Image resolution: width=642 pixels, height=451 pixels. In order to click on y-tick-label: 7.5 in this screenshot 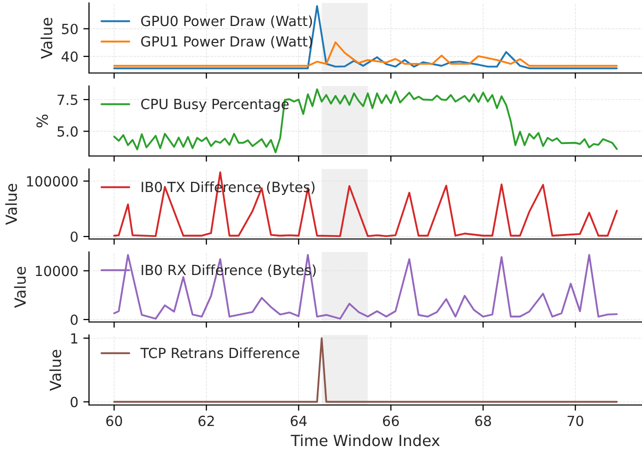, I will do `click(68, 100)`.